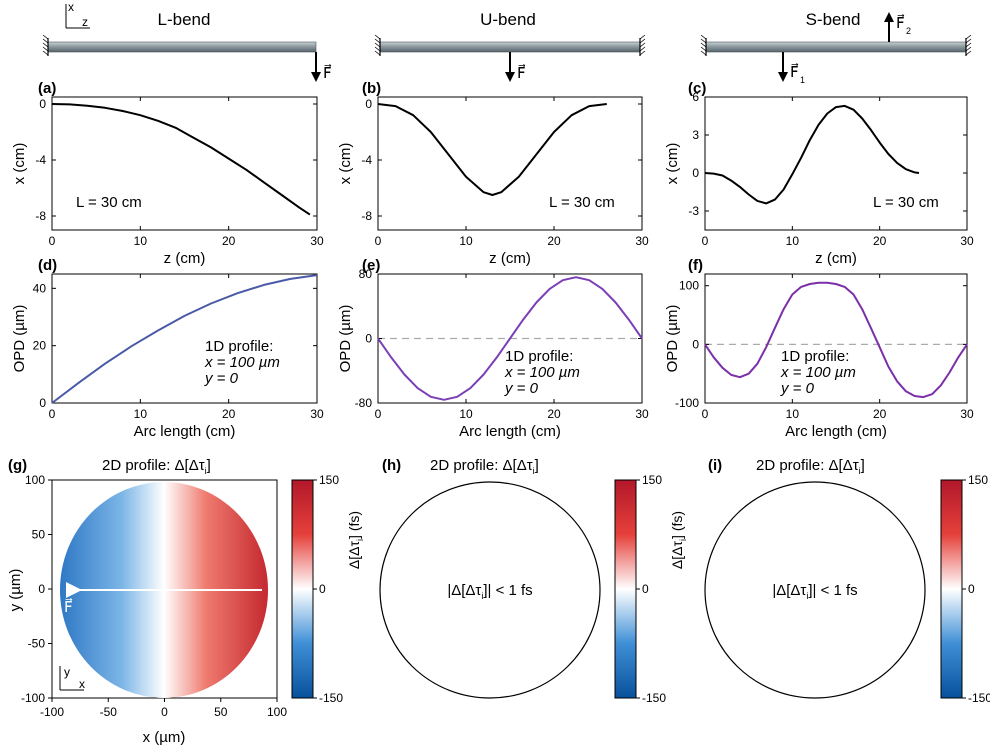 This screenshot has height=746, width=990. What do you see at coordinates (329, 480) in the screenshot?
I see `colorbar-tick-label: 150` at bounding box center [329, 480].